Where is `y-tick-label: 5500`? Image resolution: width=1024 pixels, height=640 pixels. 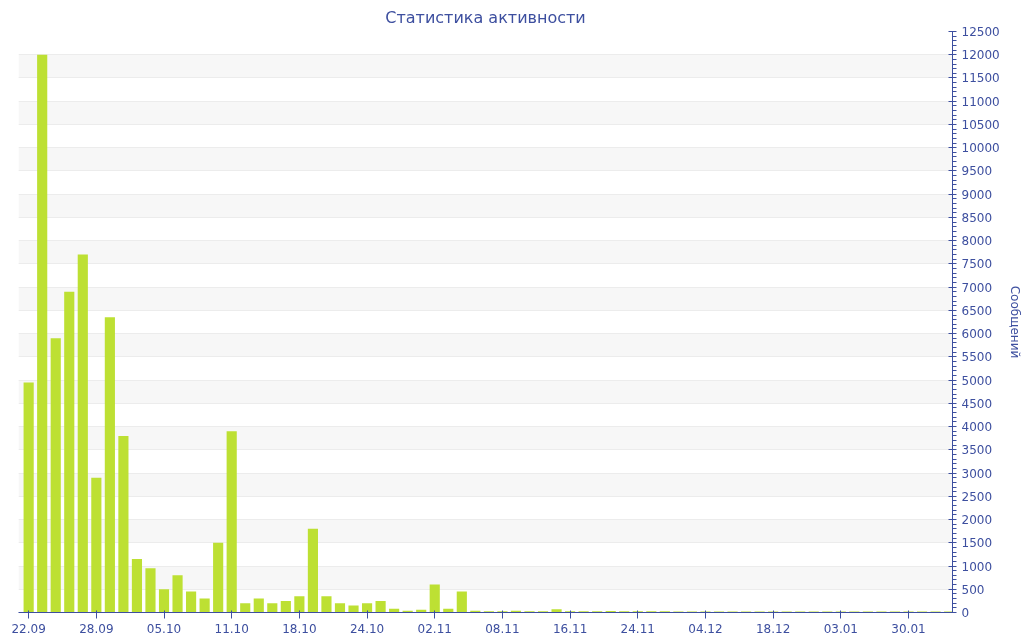
y-tick-label: 5500 is located at coordinates (977, 357).